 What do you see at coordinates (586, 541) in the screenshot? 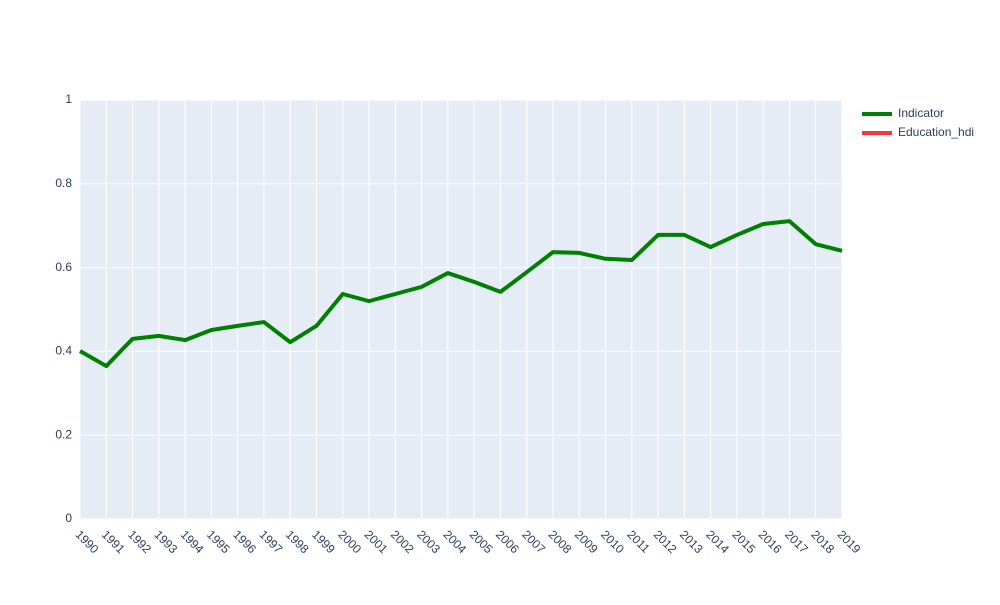
I see `x-tick-label: 2009` at bounding box center [586, 541].